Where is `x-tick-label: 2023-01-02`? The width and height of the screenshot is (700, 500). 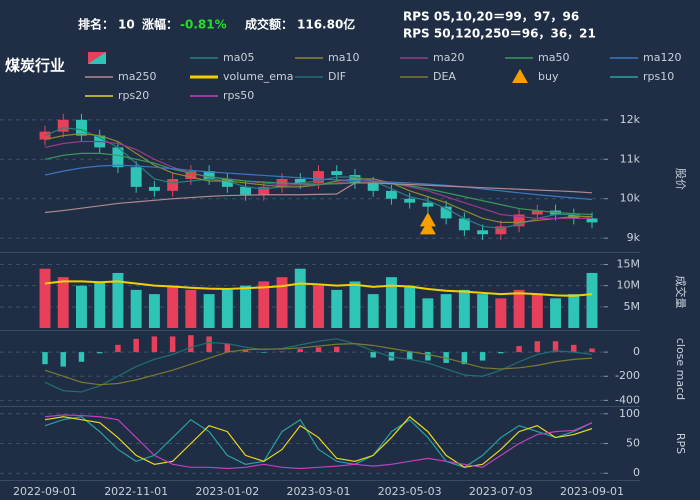 x-tick-label: 2023-01-02 is located at coordinates (227, 491).